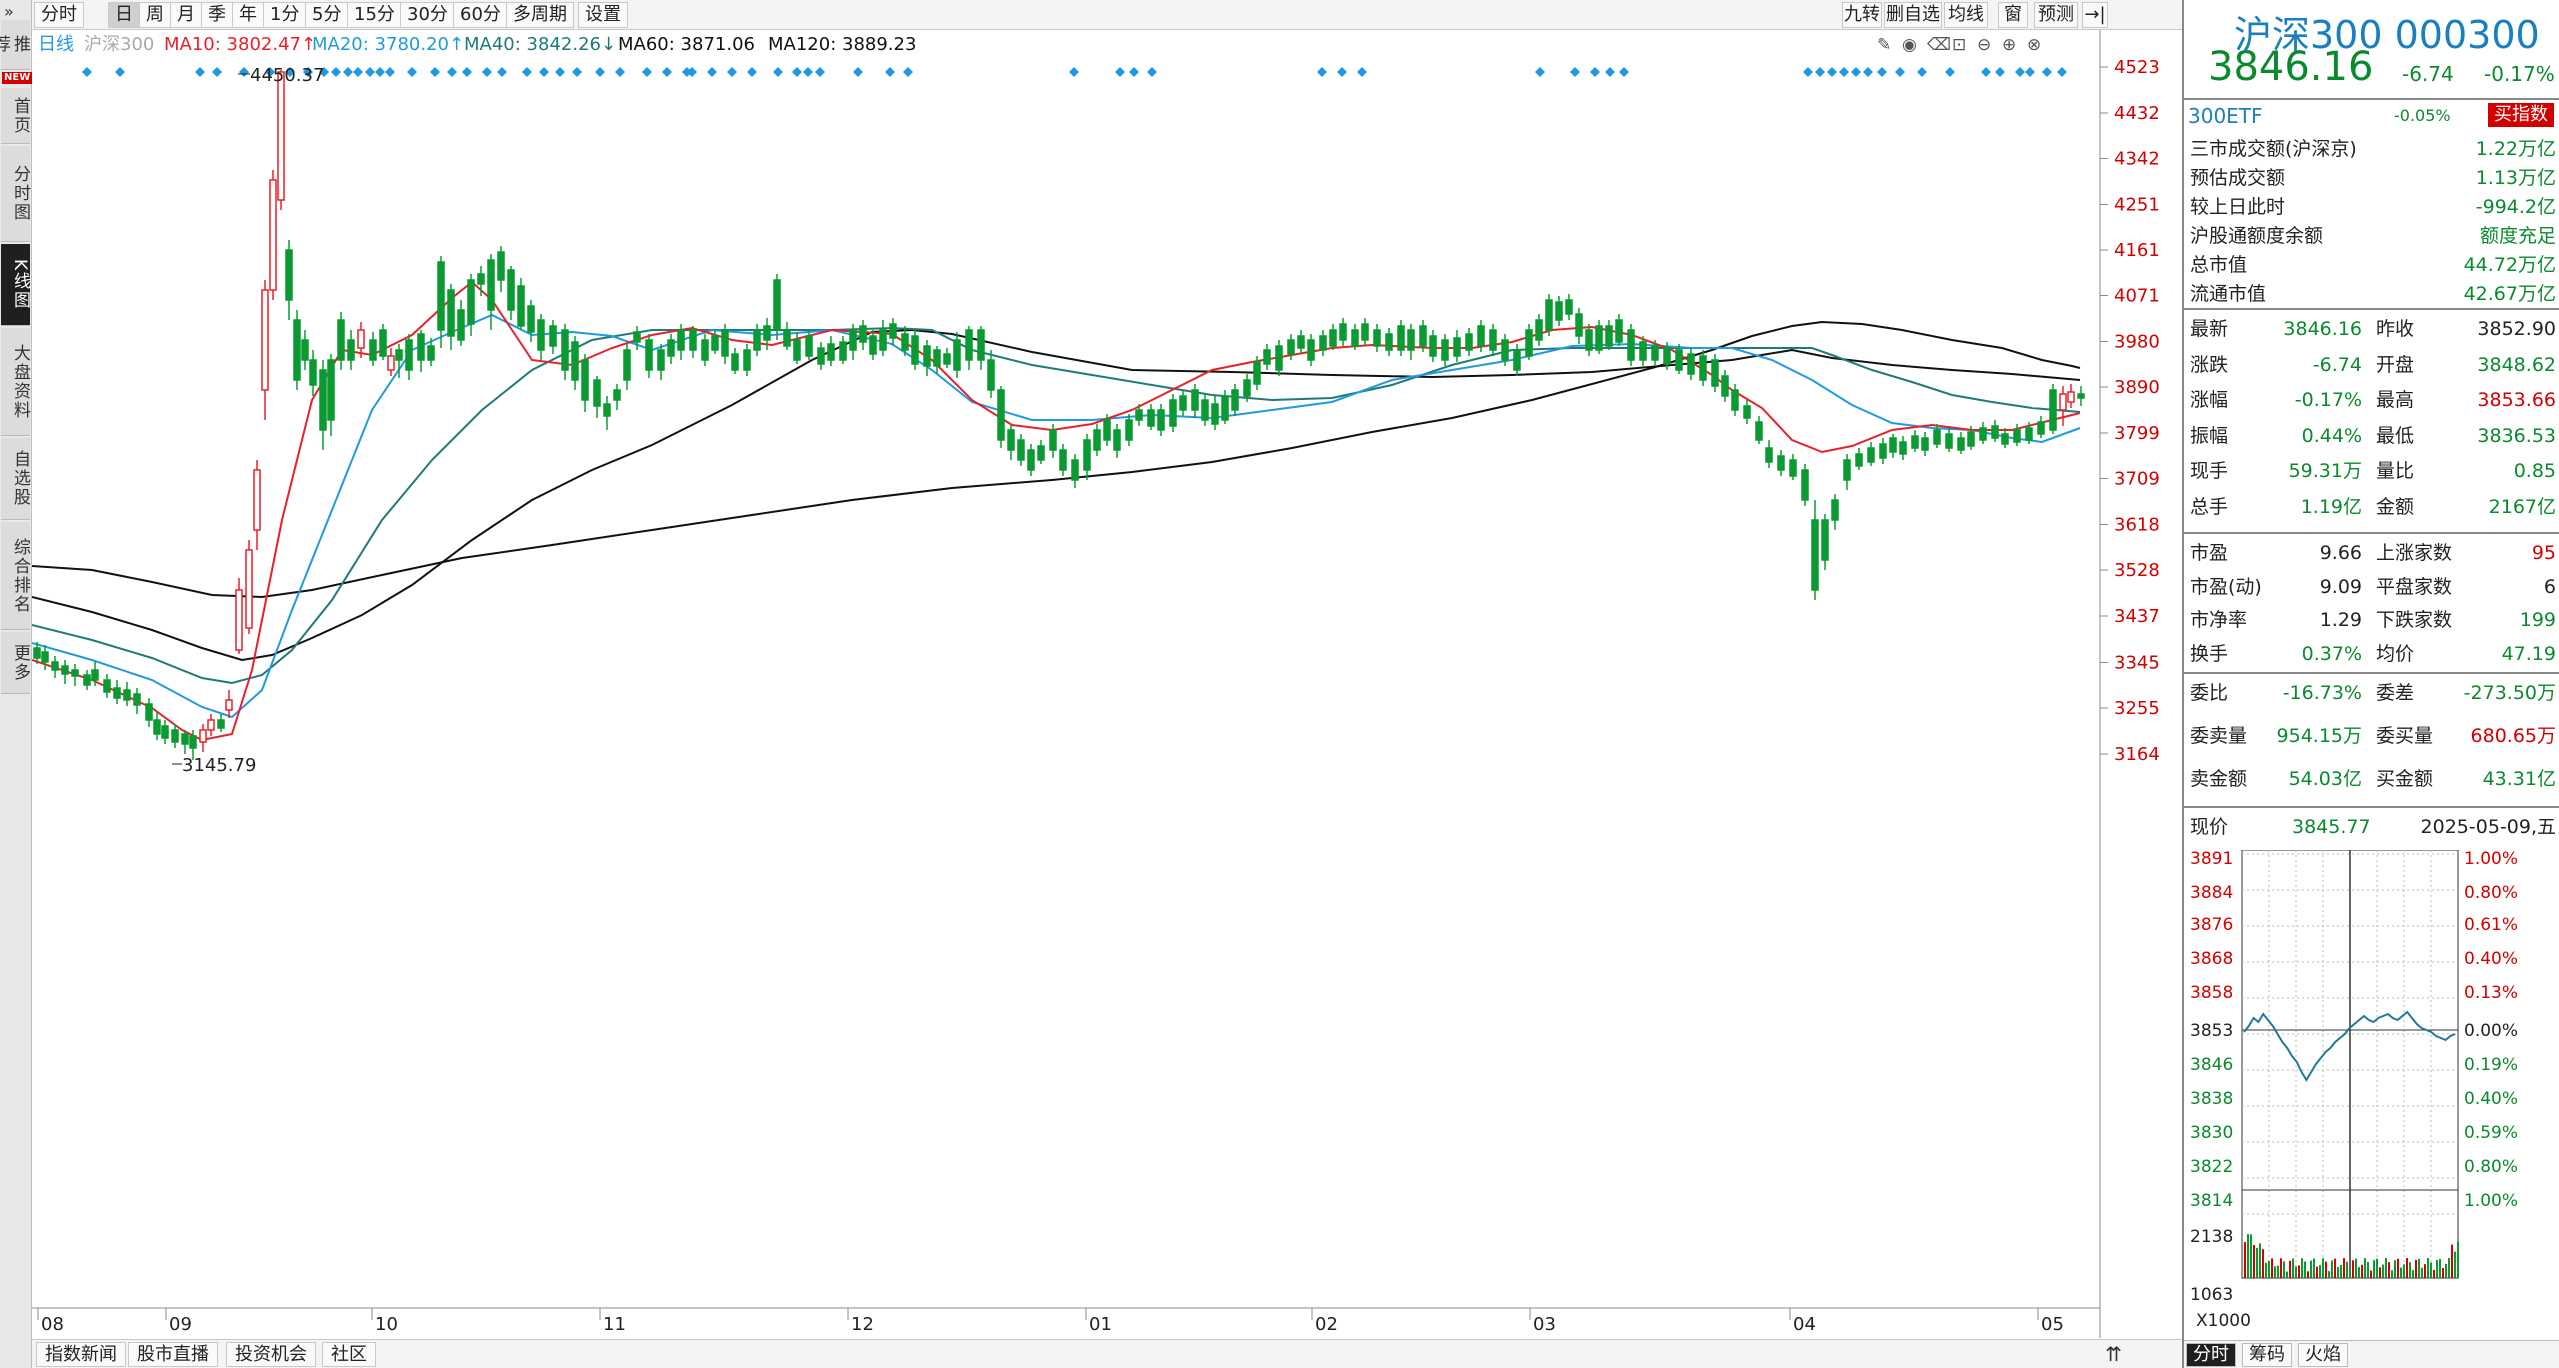 This screenshot has height=1368, width=2559. Describe the element at coordinates (374, 15) in the screenshot. I see `period-15min: 15分` at that location.